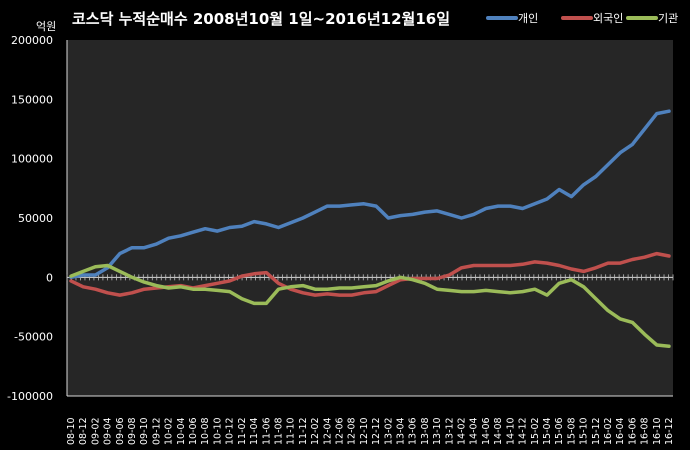  I want to click on x-tick-label-19: 11-12, so click(303, 431).